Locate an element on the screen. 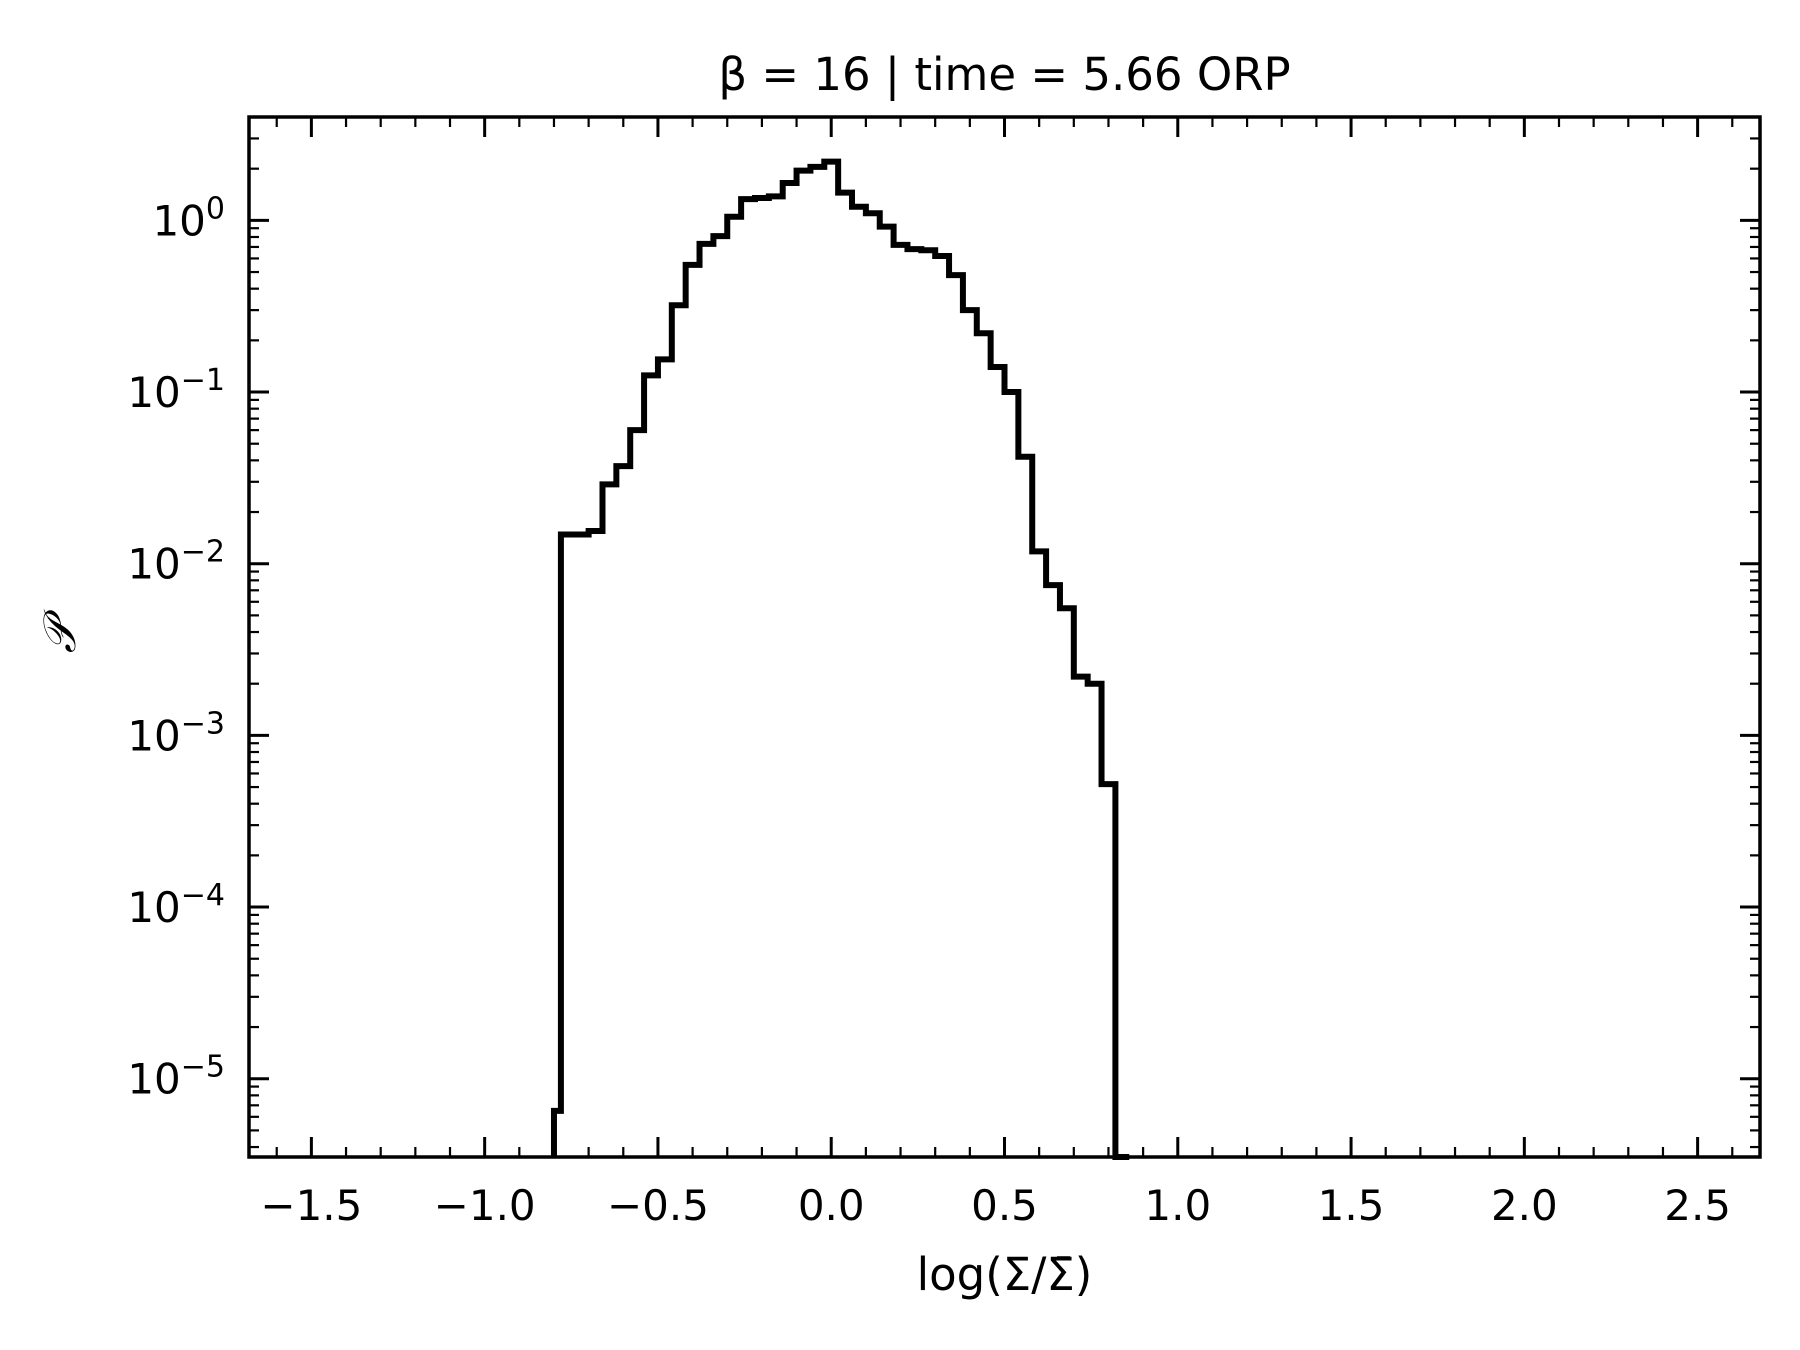  x-tick-label: 1.0 is located at coordinates (1177, 1205).